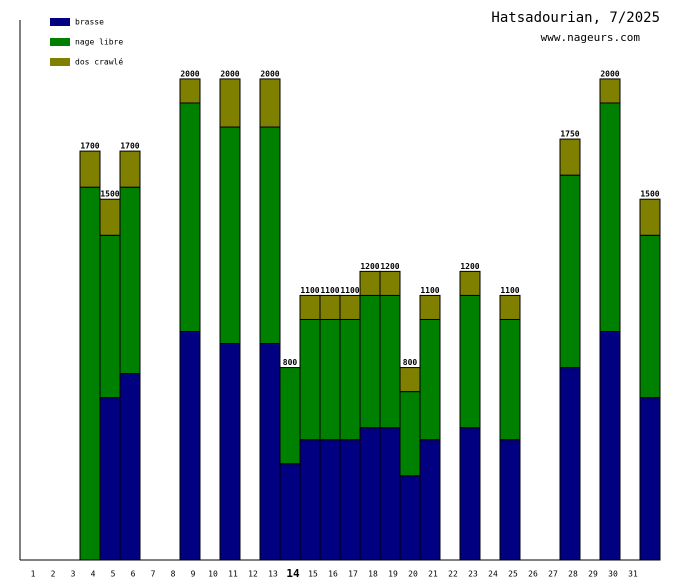  What do you see at coordinates (593, 574) in the screenshot?
I see `x-tick-label: 29` at bounding box center [593, 574].